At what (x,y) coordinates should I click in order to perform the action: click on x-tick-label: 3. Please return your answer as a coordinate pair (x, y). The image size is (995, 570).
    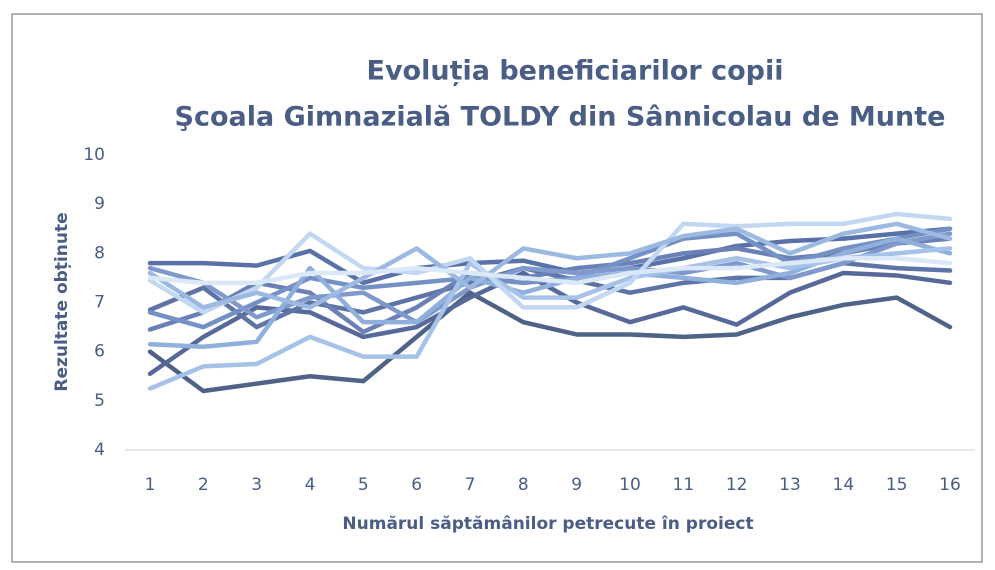
    Looking at the image, I should click on (256, 485).